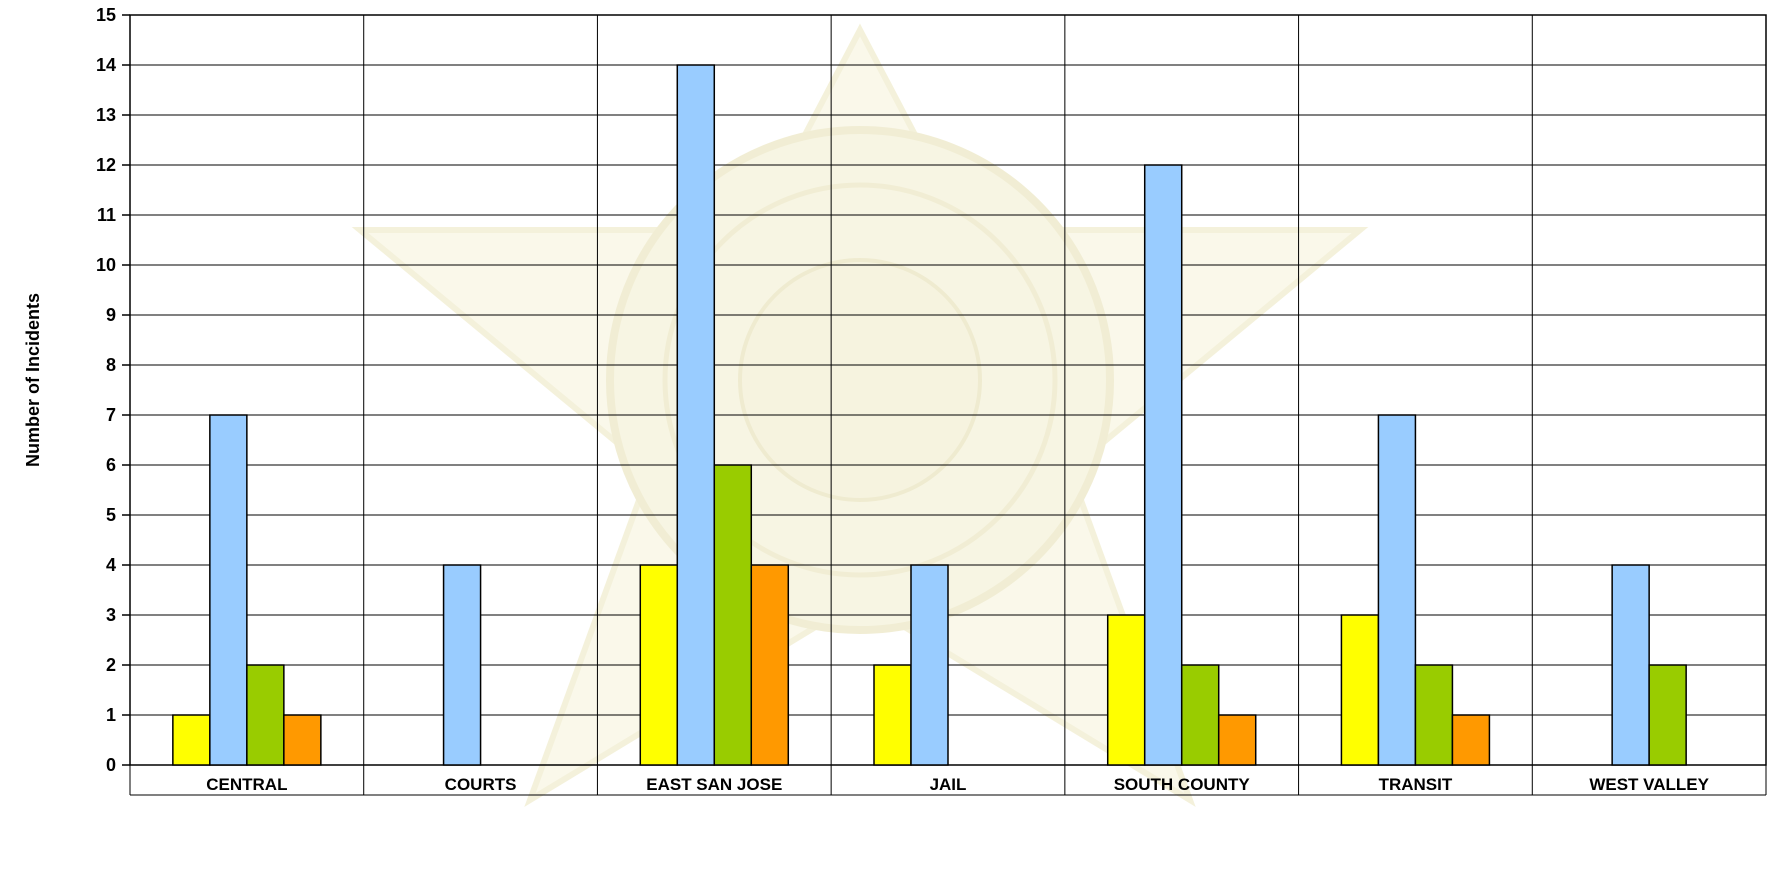 The width and height of the screenshot is (1768, 896). I want to click on category-label: SOUTH COUNTY, so click(1182, 784).